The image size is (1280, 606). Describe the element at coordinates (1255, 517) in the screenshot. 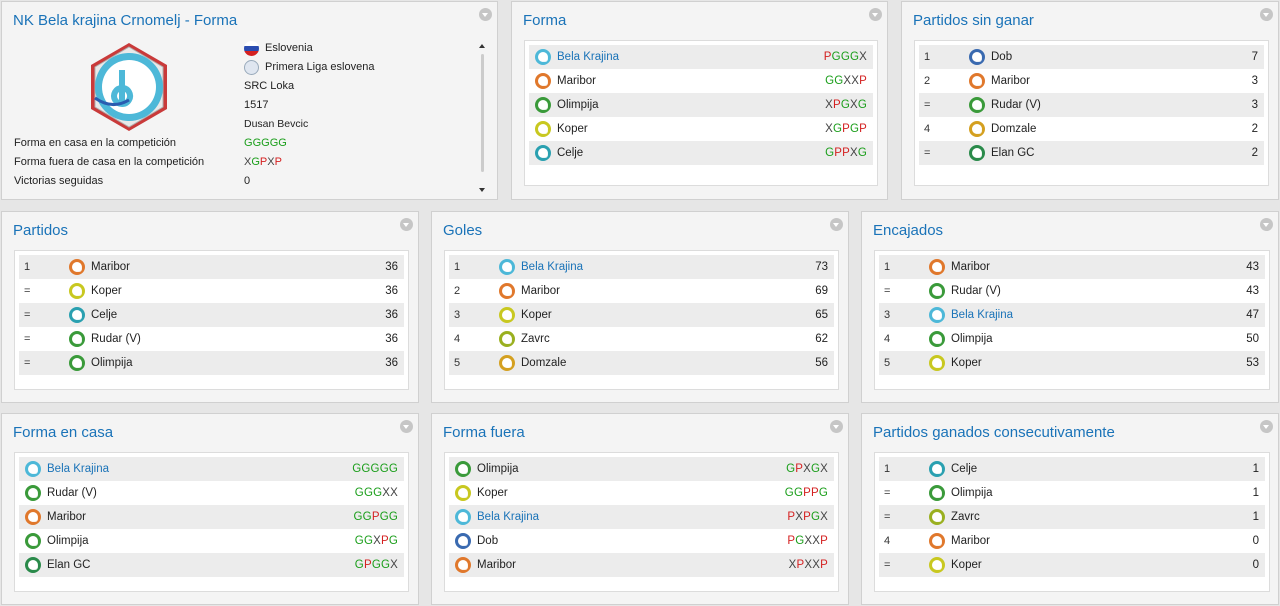

I see `stat-value: 1` at that location.